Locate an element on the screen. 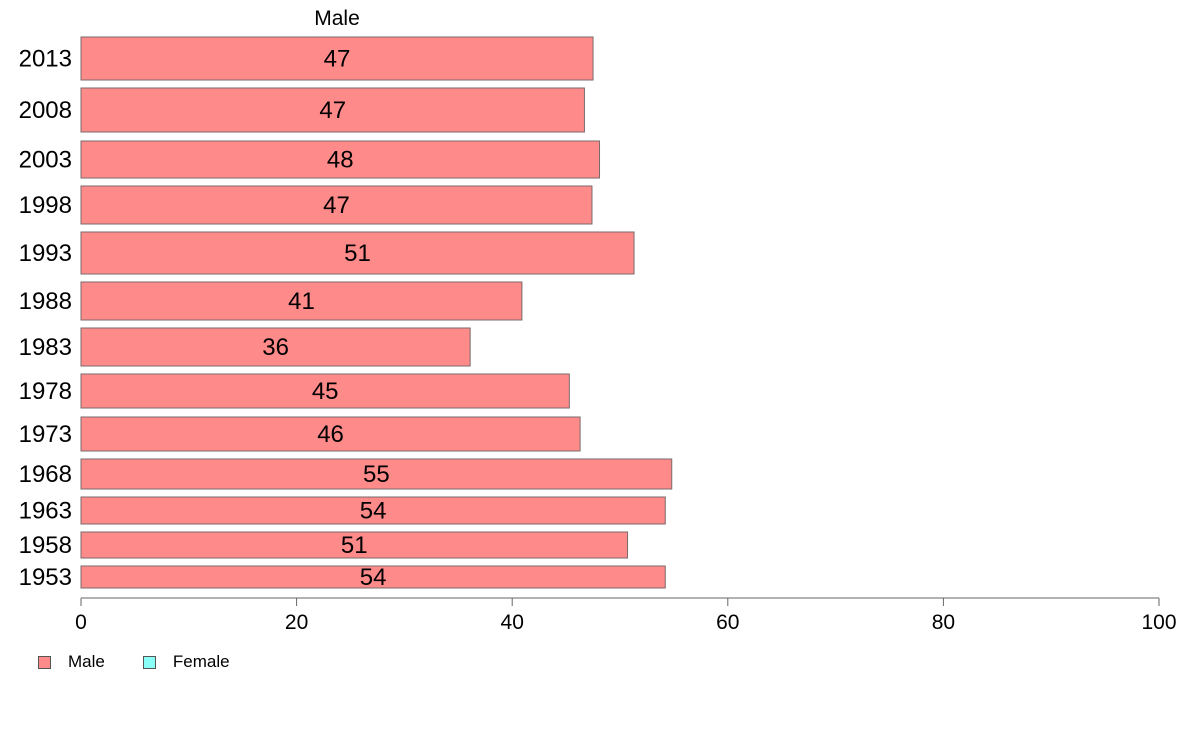 The height and width of the screenshot is (736, 1188). data-label-1958: 51 is located at coordinates (354, 545).